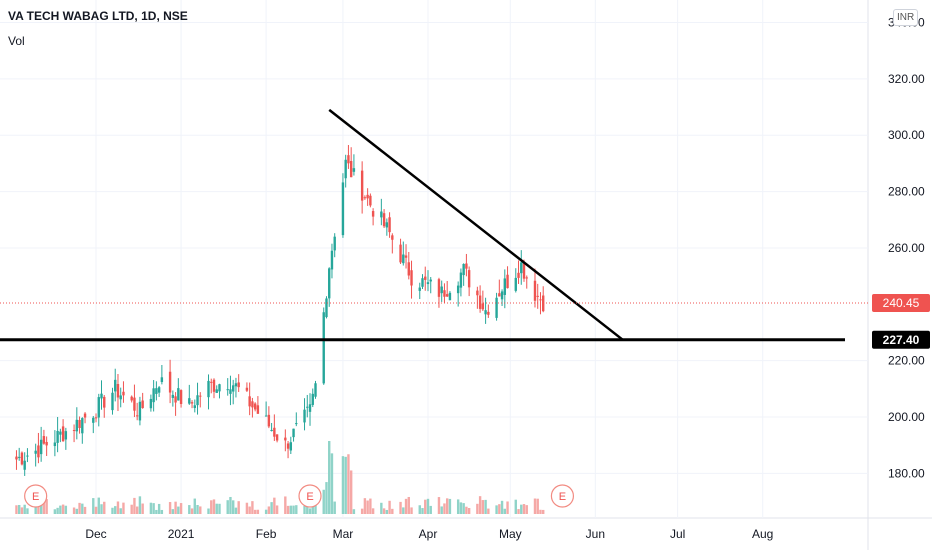 The width and height of the screenshot is (932, 550). What do you see at coordinates (906, 17) in the screenshot?
I see `currency-badge: INR` at bounding box center [906, 17].